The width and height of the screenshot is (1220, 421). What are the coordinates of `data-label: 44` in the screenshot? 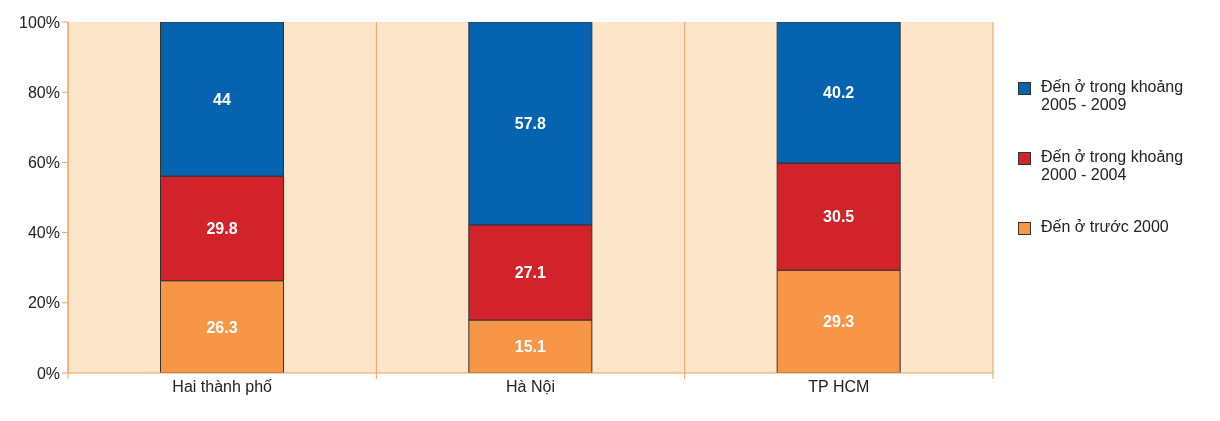 It's located at (222, 99).